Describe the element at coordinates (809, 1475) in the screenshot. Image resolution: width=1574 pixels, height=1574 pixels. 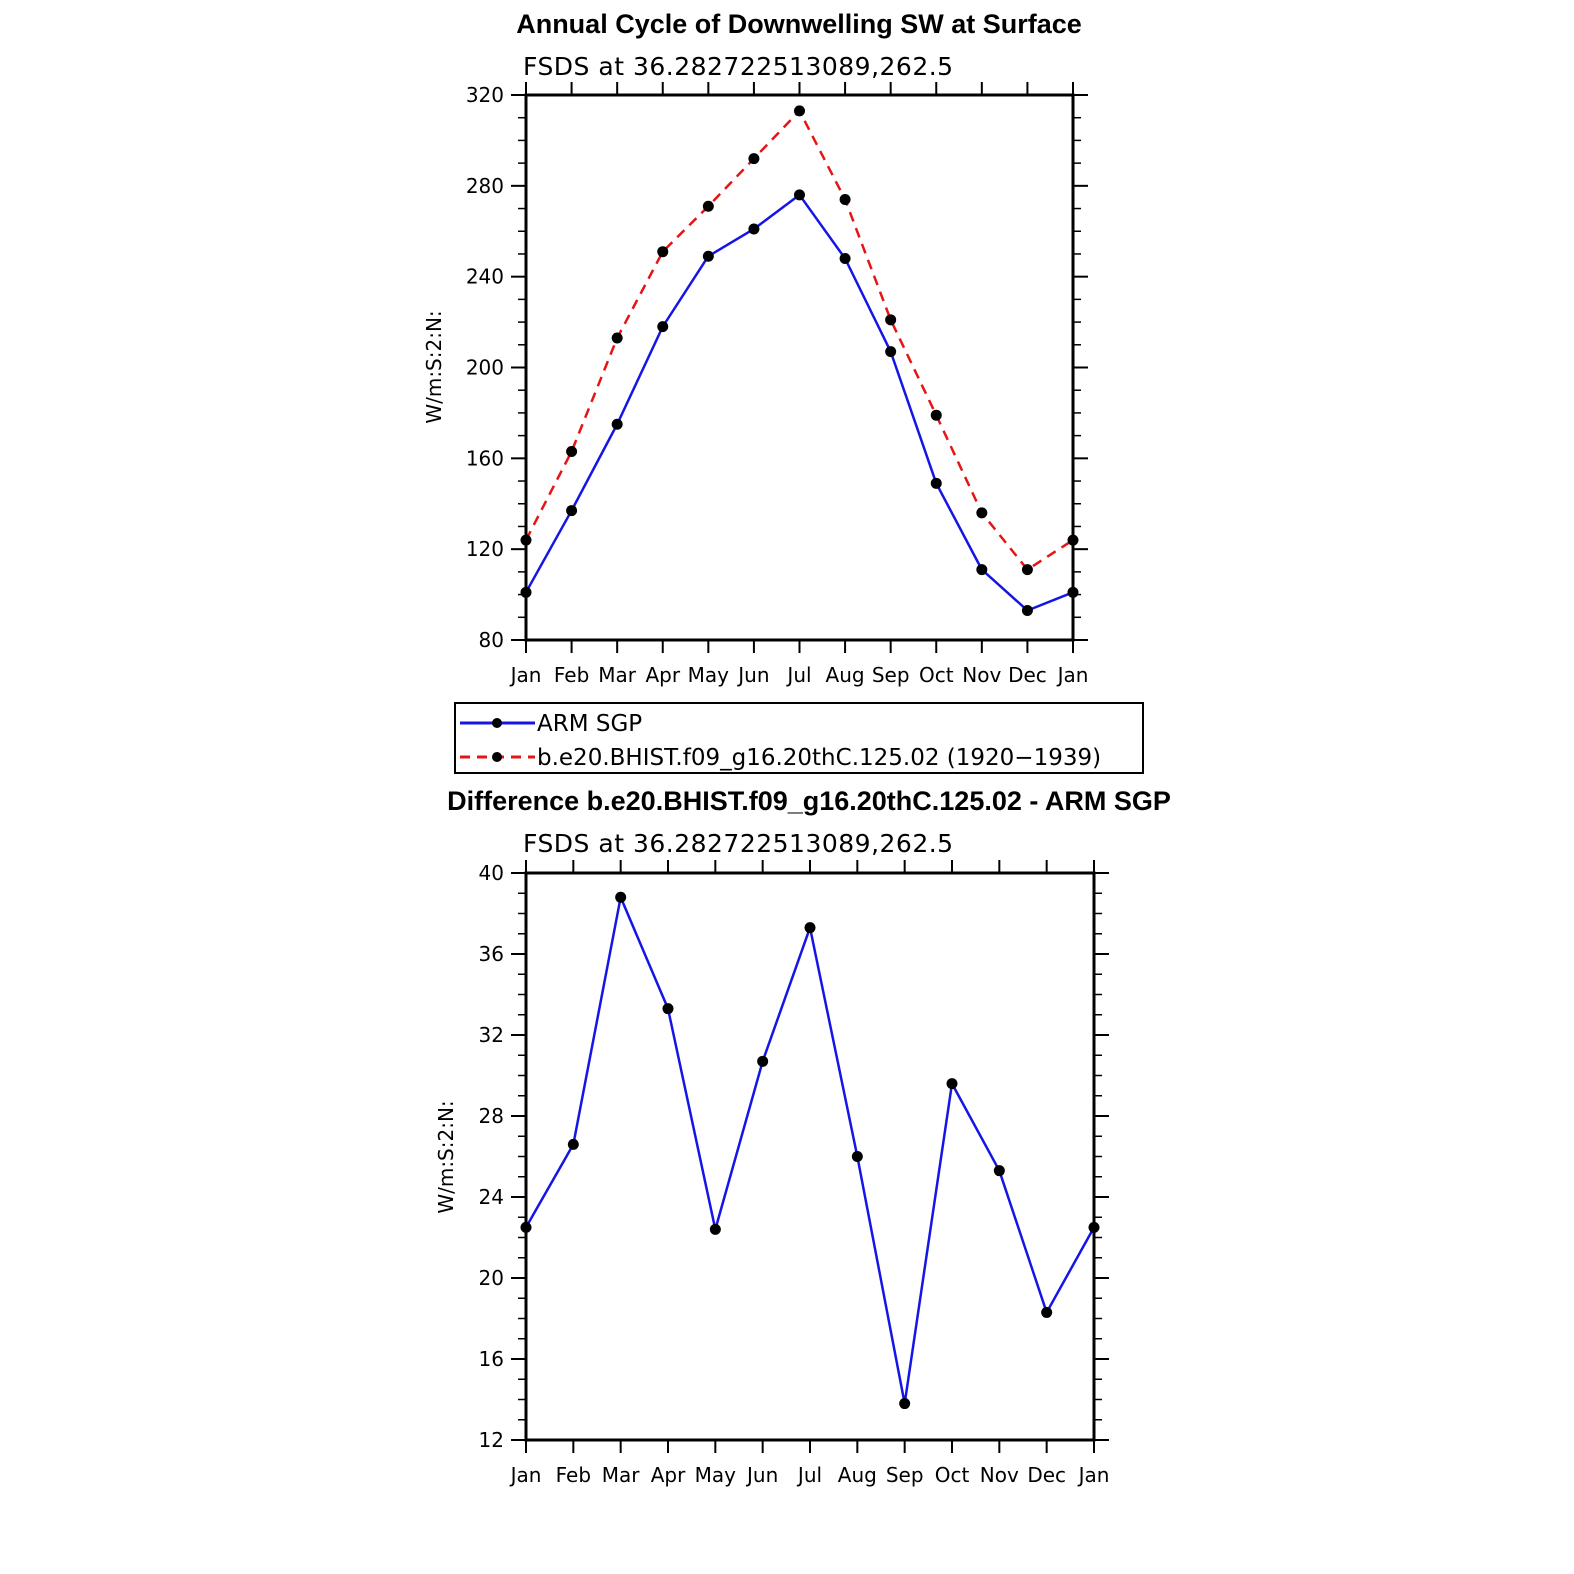
I see `x-tick-label: Jul` at that location.